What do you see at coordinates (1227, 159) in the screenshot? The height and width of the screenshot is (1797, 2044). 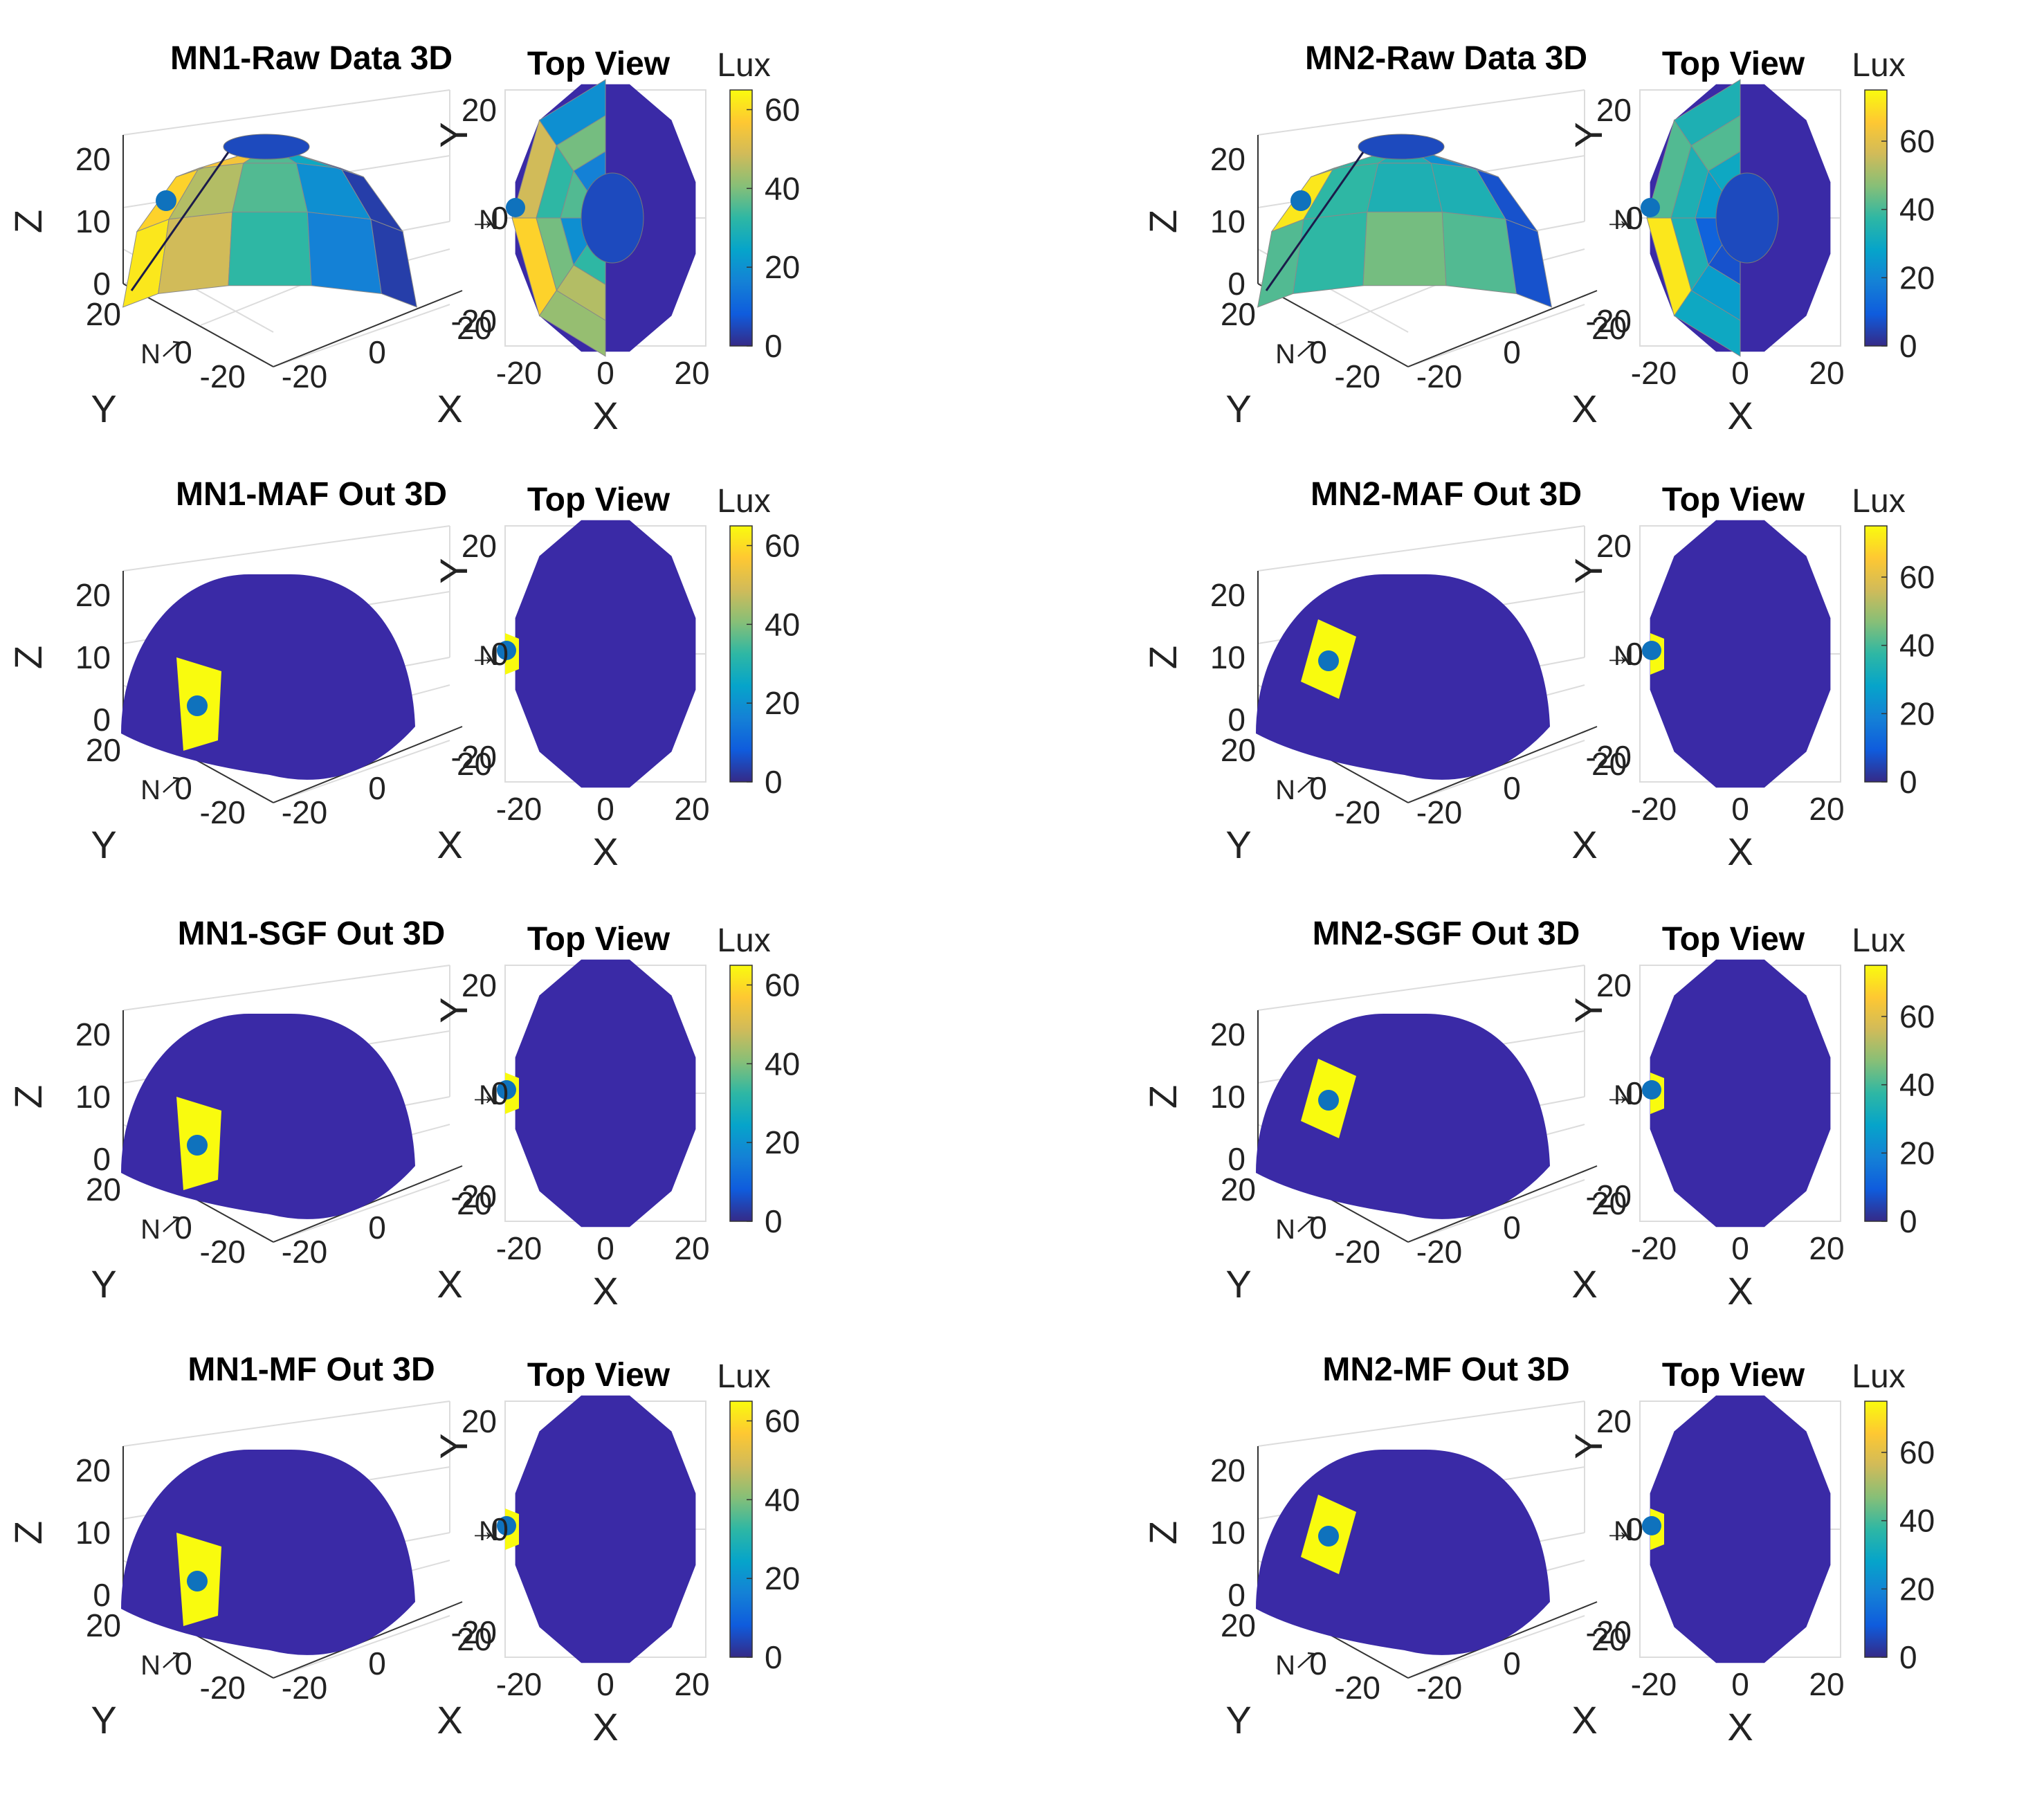 I see `z-tick-label: 20` at bounding box center [1227, 159].